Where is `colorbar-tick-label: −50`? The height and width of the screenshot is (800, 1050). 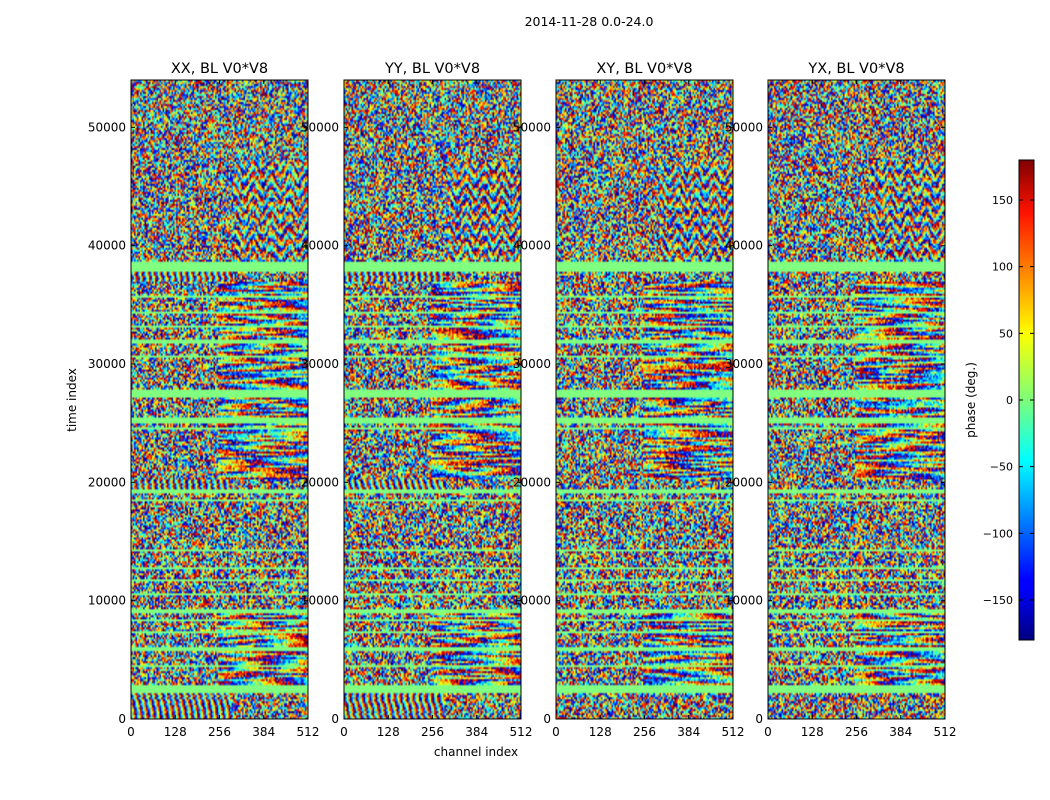 colorbar-tick-label: −50 is located at coordinates (1001, 467).